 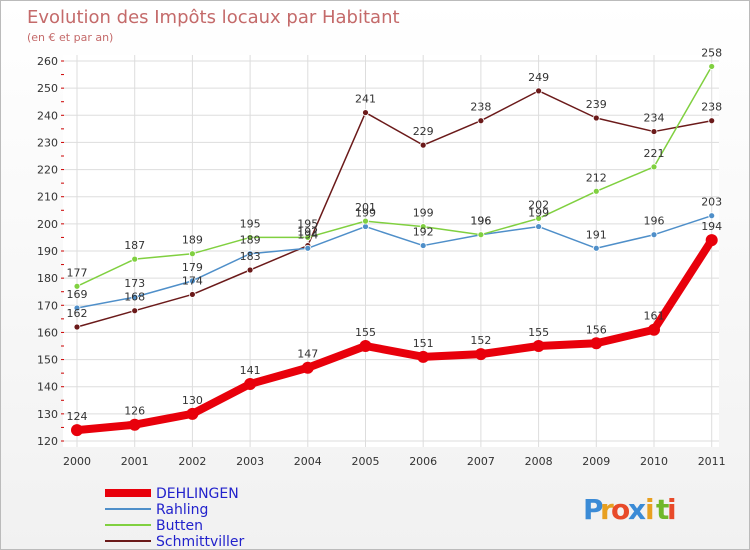 What do you see at coordinates (637, 509) in the screenshot?
I see `brand-logo-letter: x` at bounding box center [637, 509].